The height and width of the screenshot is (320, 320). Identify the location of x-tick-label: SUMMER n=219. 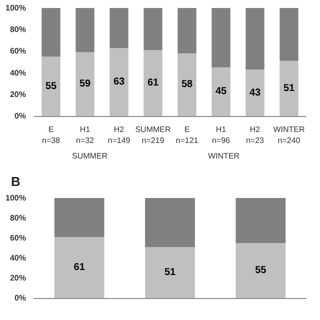
(153, 135).